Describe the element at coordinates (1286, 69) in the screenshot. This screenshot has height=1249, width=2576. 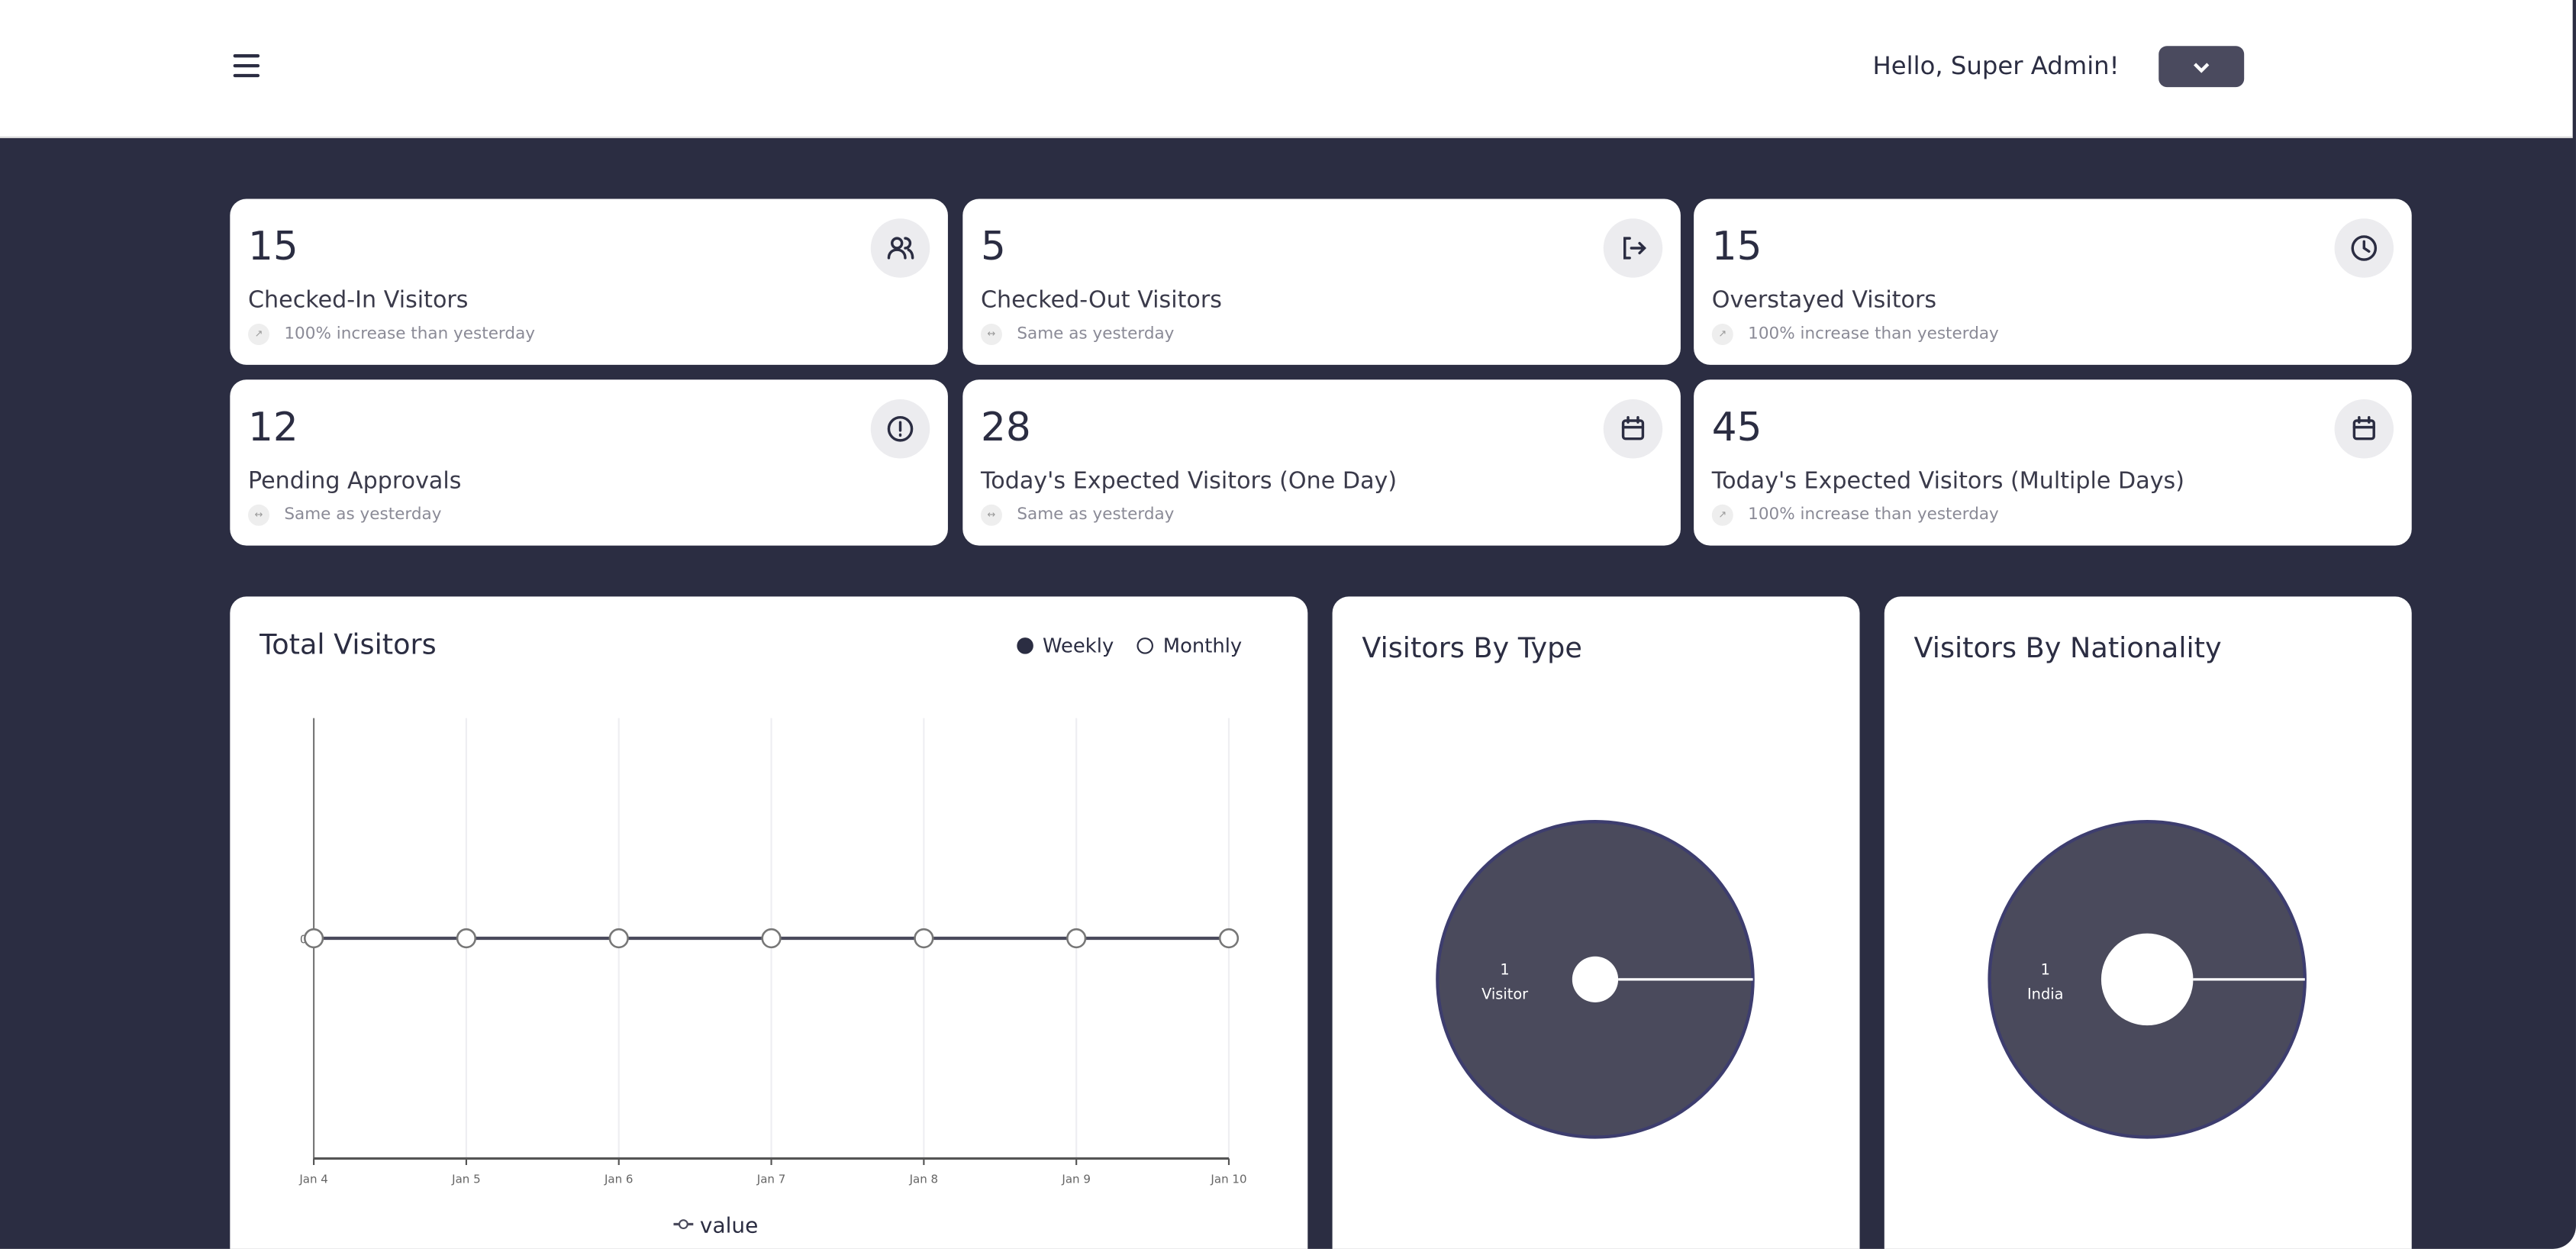
I see `top-bar: Hello, Super Admin!` at that location.